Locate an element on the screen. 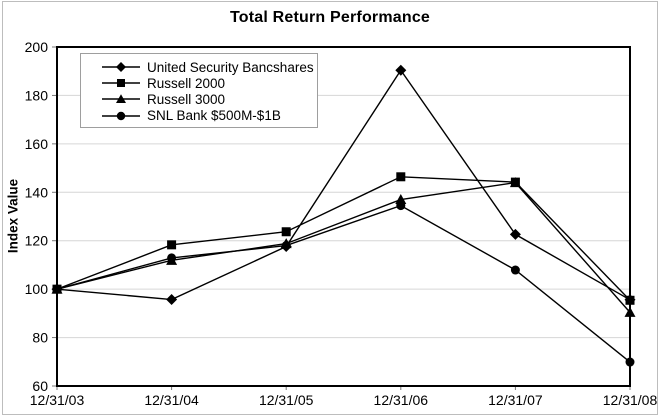 Image resolution: width=660 pixels, height=418 pixels. x-tick-label: 12/31/06 is located at coordinates (401, 400).